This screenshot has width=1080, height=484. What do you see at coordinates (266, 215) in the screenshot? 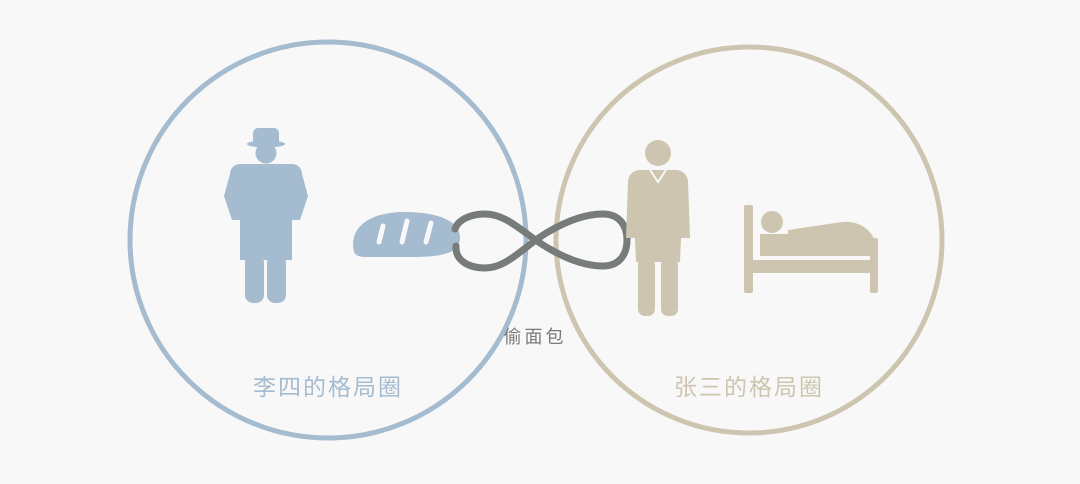
I see `man-with-hat-icon` at bounding box center [266, 215].